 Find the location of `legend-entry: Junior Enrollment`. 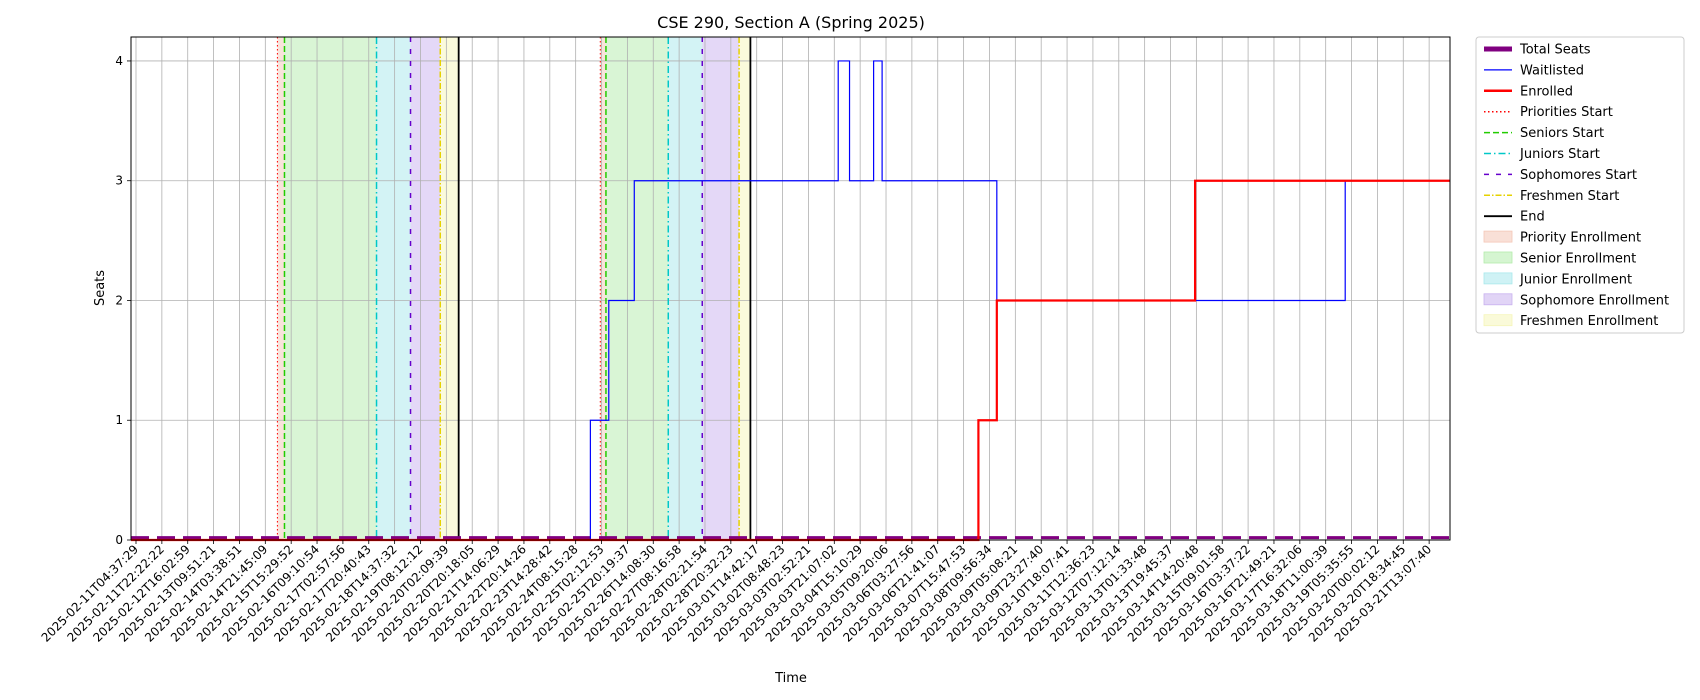

legend-entry: Junior Enrollment is located at coordinates (1575, 279).